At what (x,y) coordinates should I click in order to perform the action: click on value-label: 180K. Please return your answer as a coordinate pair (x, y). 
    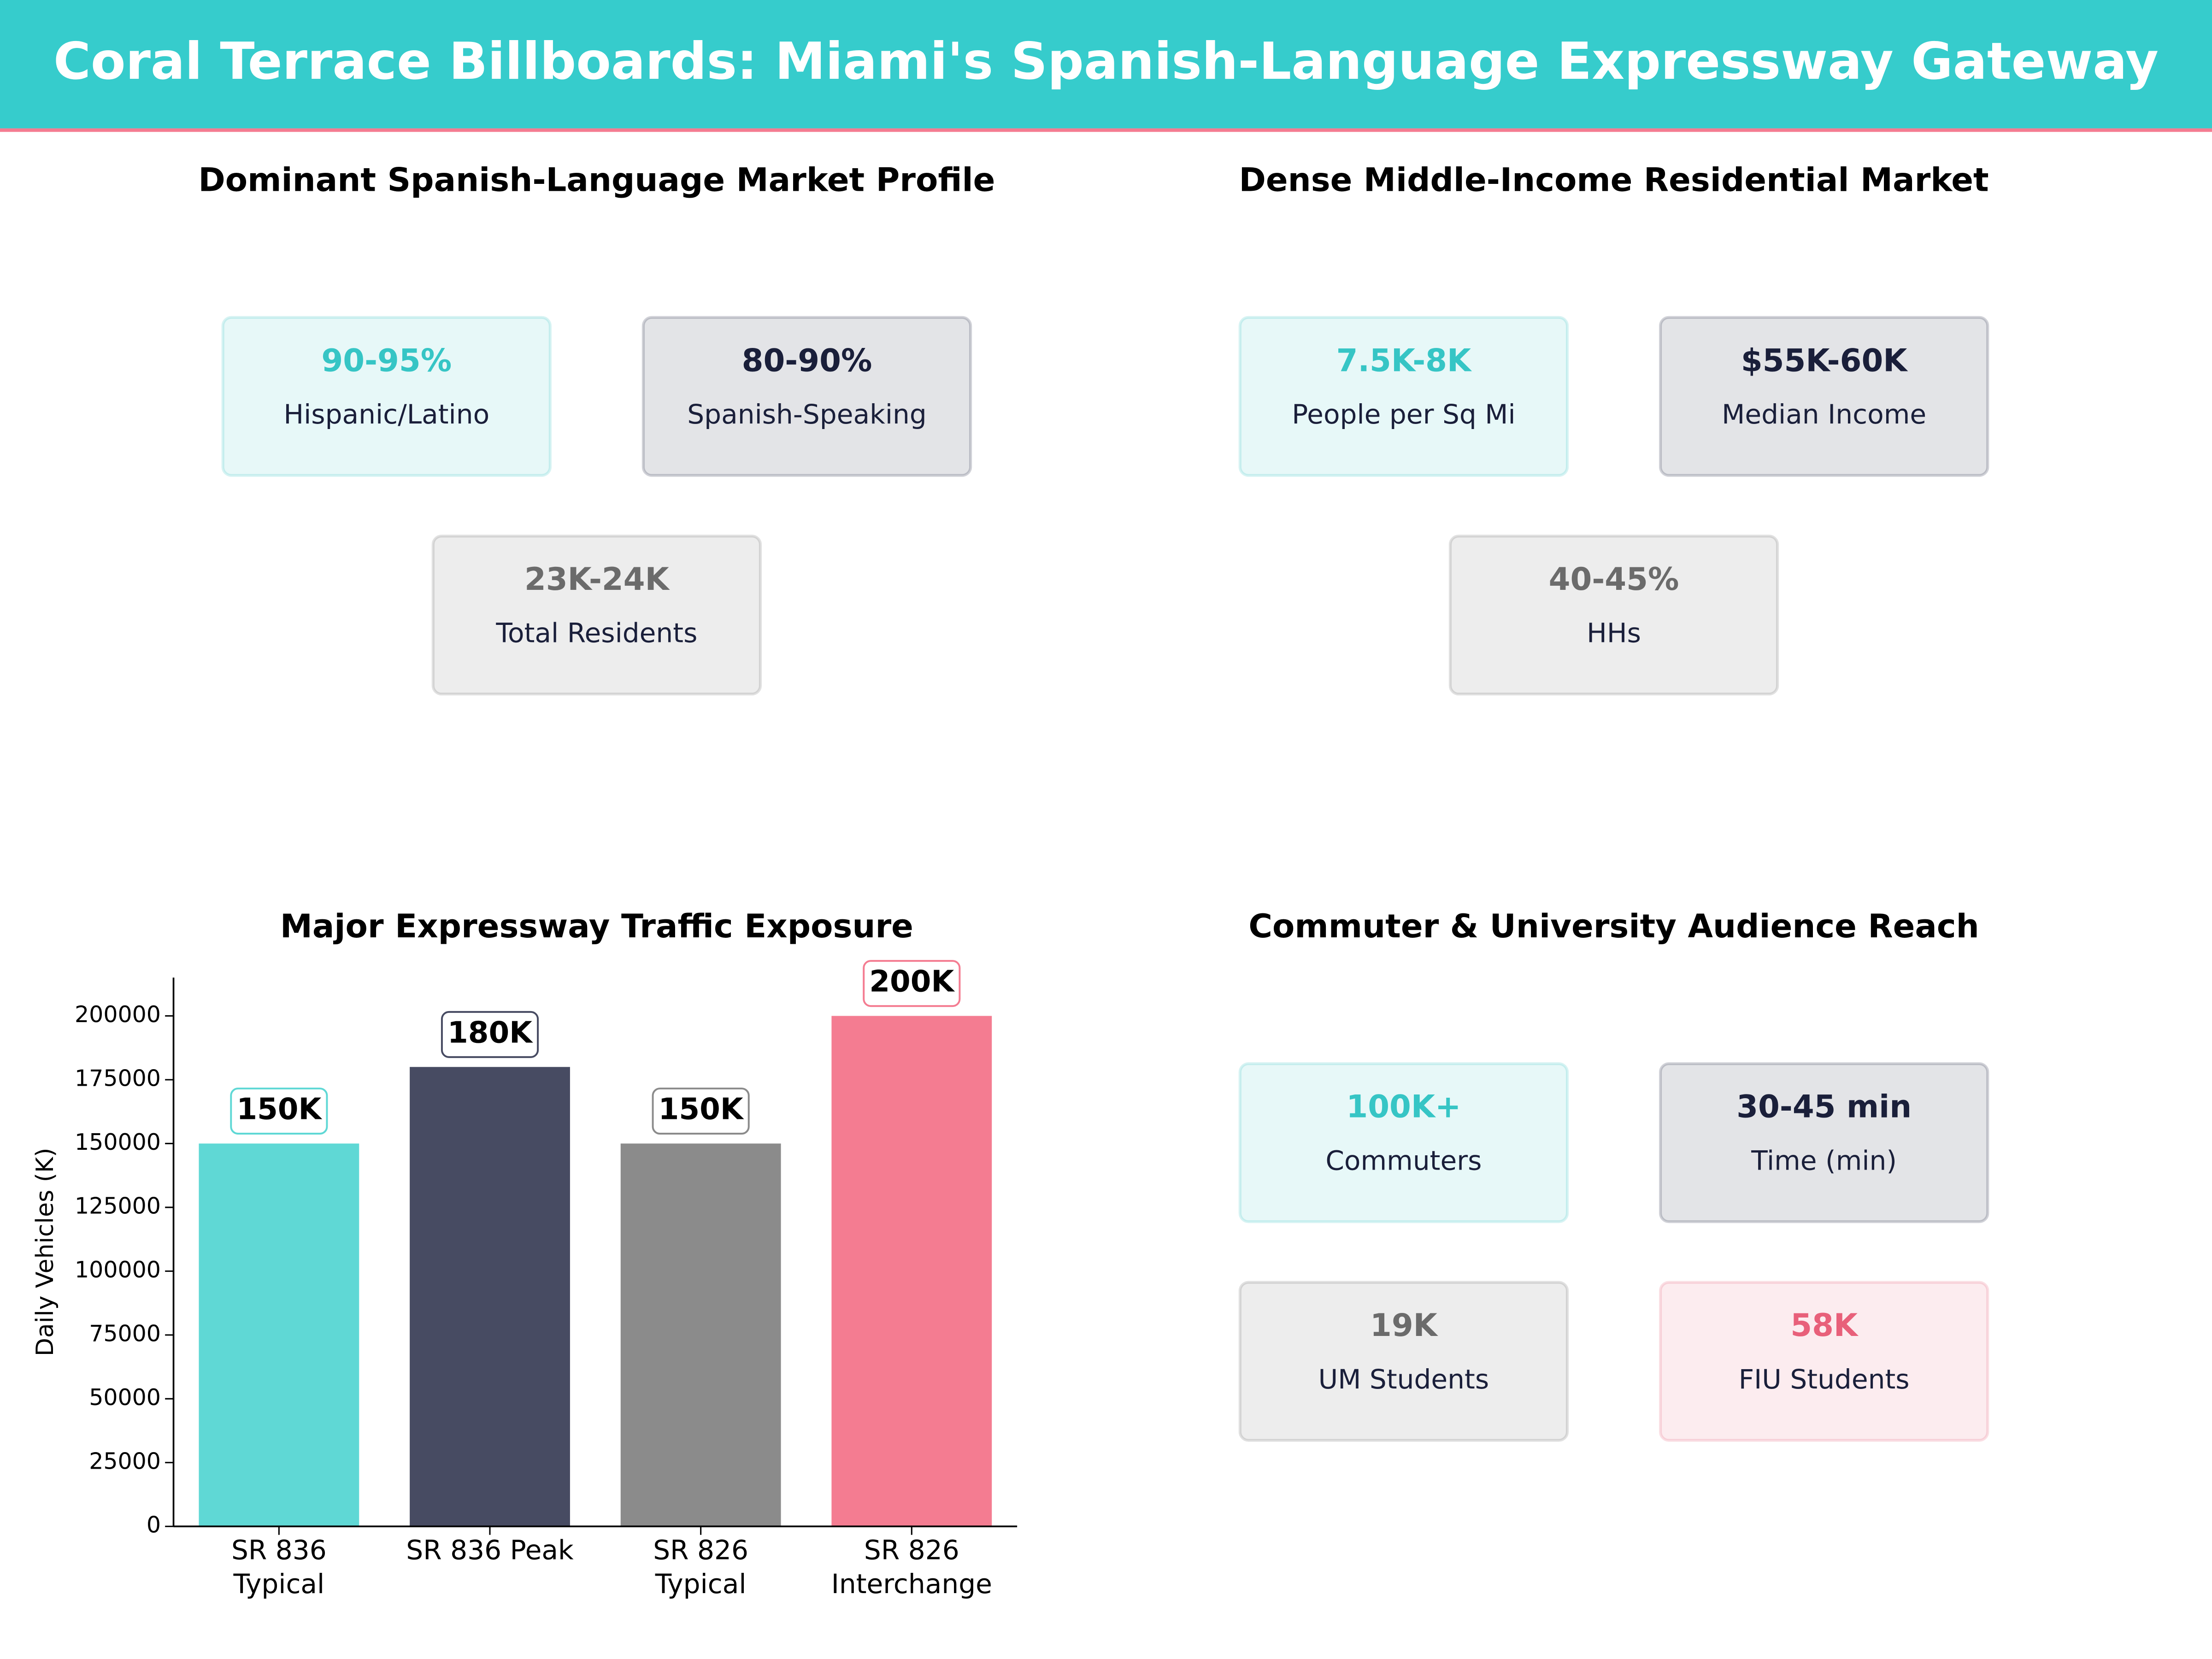
    Looking at the image, I should click on (490, 1032).